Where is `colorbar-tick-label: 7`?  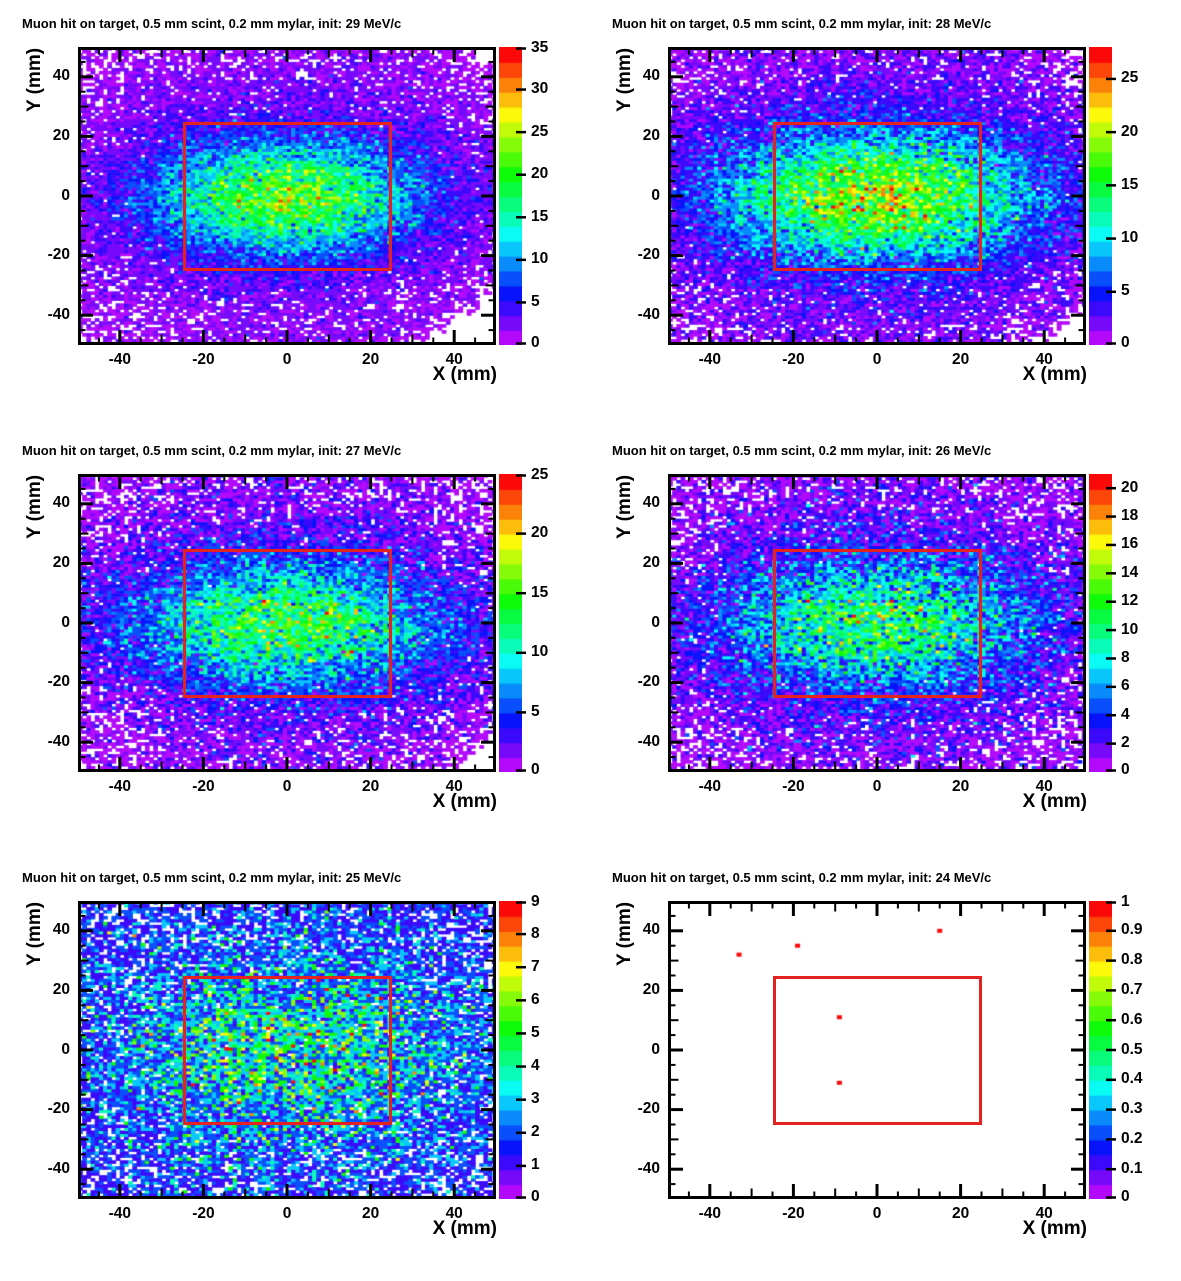 colorbar-tick-label: 7 is located at coordinates (535, 966).